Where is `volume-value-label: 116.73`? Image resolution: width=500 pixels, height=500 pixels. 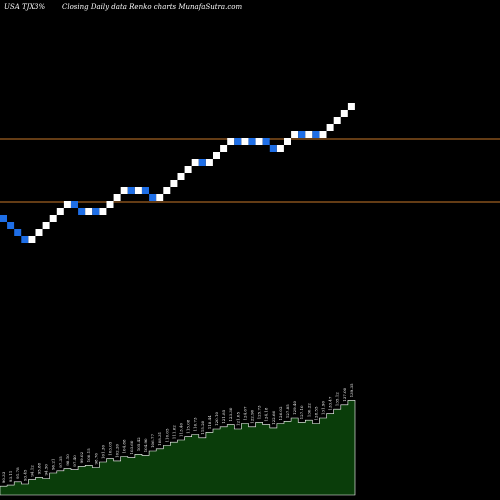
volume-value-label: 116.73 is located at coordinates (195, 424).